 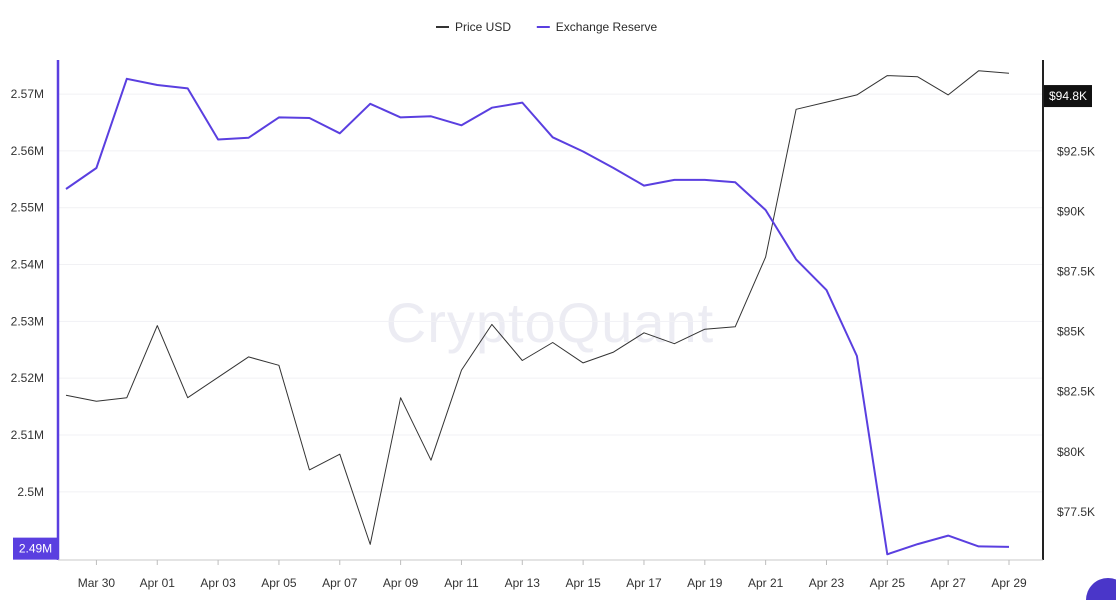 What do you see at coordinates (27, 435) in the screenshot?
I see `left-tick-label: 2.51M` at bounding box center [27, 435].